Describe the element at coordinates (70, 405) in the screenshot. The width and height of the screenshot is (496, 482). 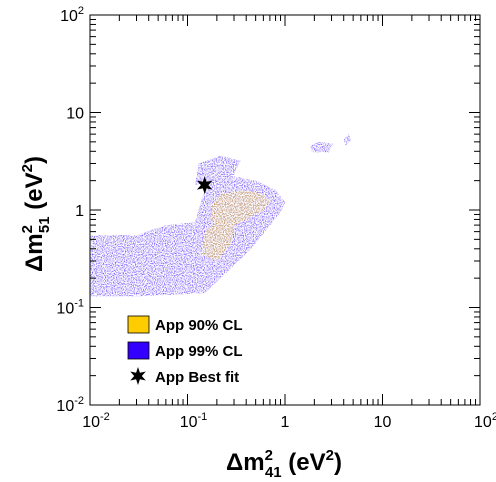
I see `y-tick-label: 10⁻²` at that location.